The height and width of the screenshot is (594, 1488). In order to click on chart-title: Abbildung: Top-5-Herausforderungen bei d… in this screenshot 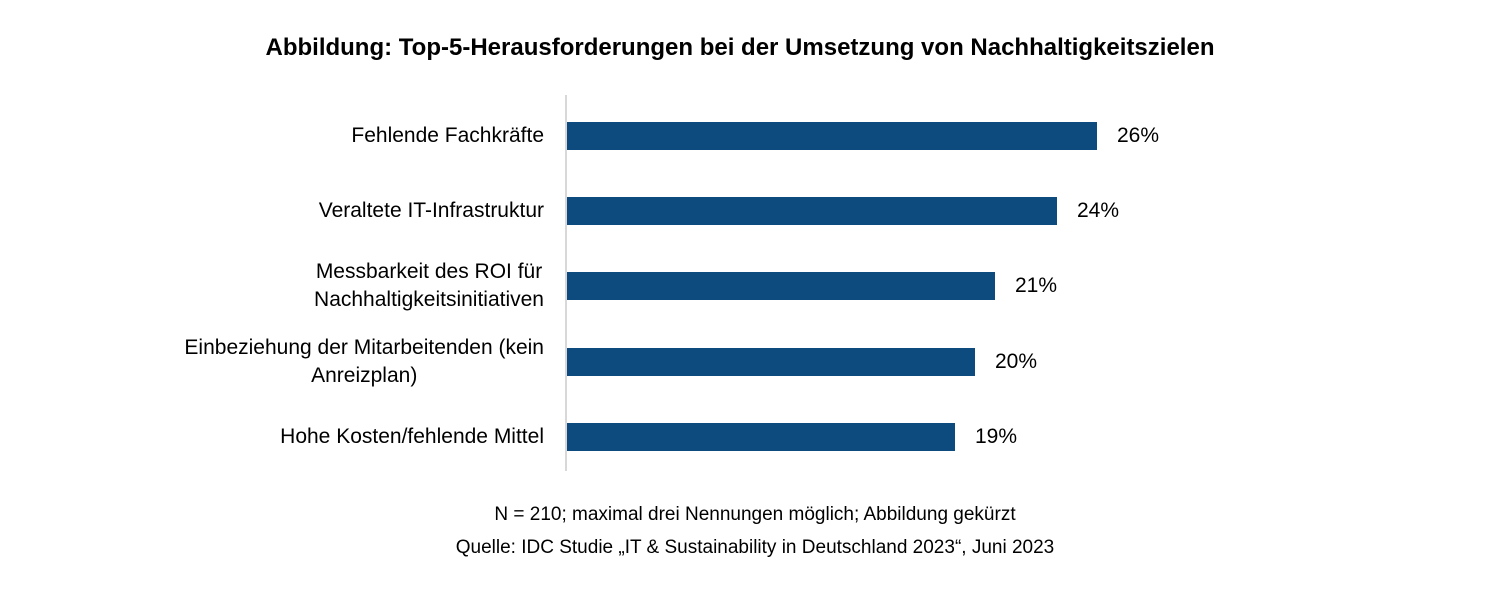, I will do `click(740, 47)`.